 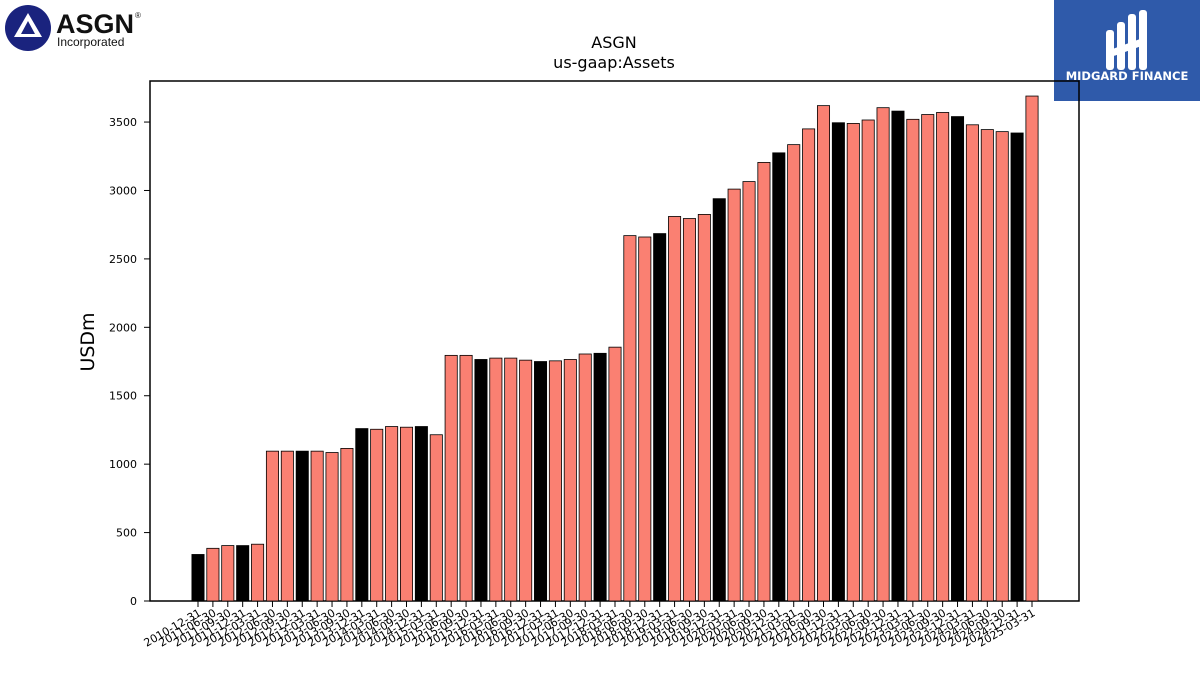 I want to click on asgn-logo: ASGN ® Incorporated, so click(x=79, y=29).